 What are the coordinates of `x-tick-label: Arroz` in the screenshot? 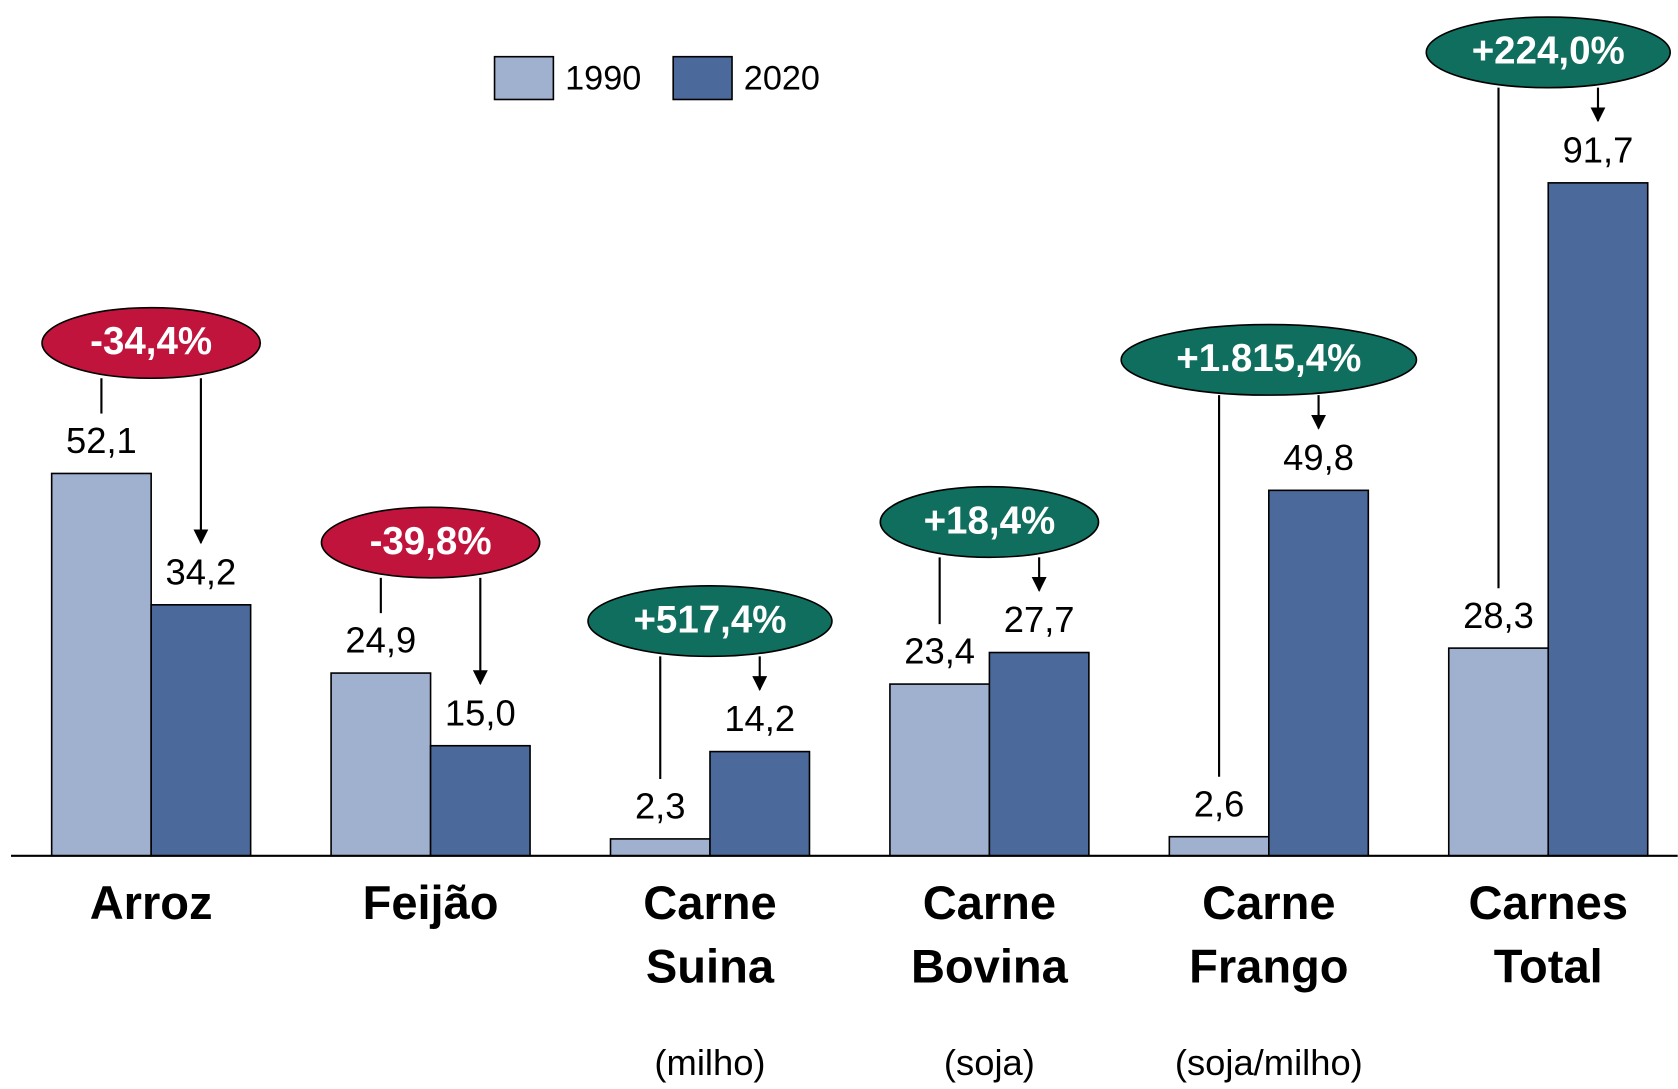 It's located at (151, 903).